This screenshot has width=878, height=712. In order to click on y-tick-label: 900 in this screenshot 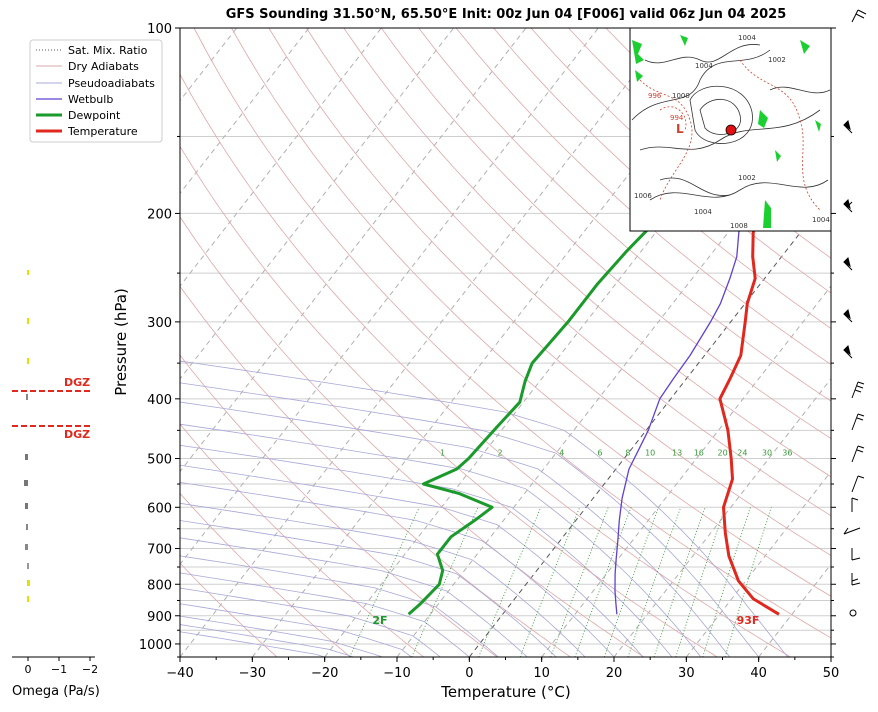, I will do `click(159, 617)`.